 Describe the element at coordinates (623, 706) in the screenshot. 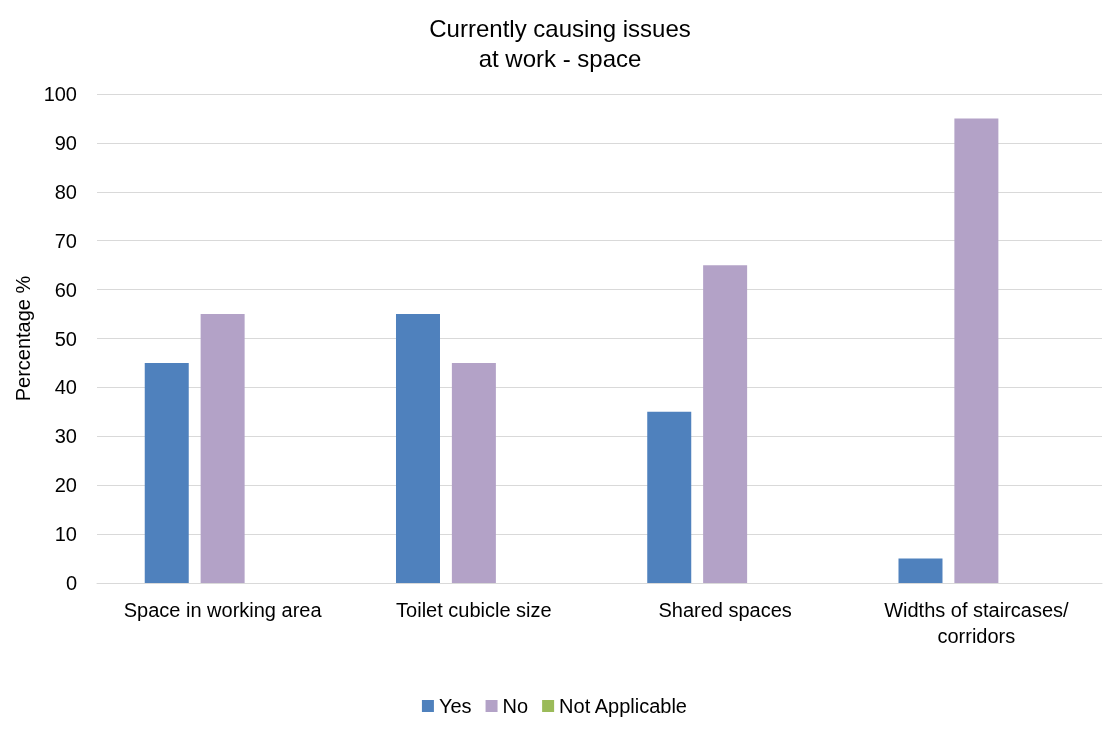

I see `legend-label: Not Applicable` at that location.